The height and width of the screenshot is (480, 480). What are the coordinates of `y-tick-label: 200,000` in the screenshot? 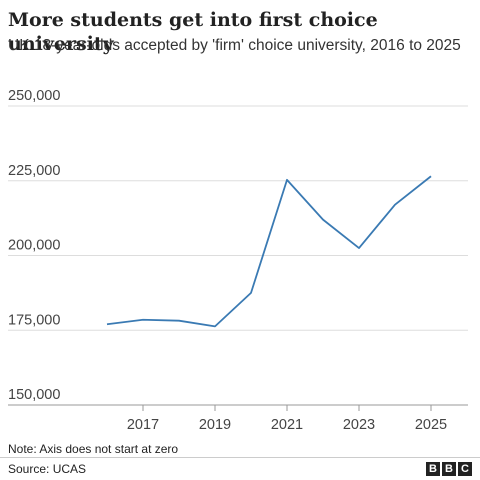 It's located at (34, 246).